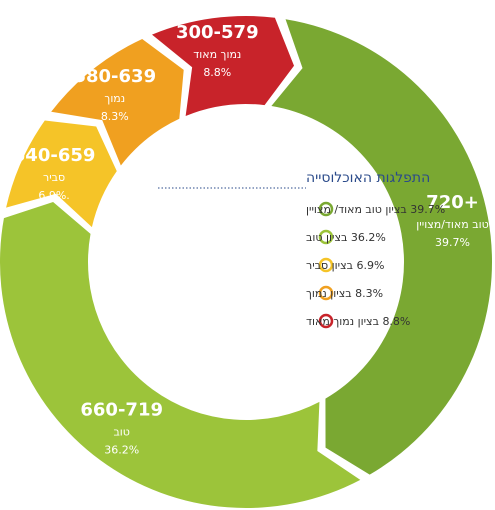 The height and width of the screenshot is (510, 495). I want to click on segment-low, so click(117, 102).